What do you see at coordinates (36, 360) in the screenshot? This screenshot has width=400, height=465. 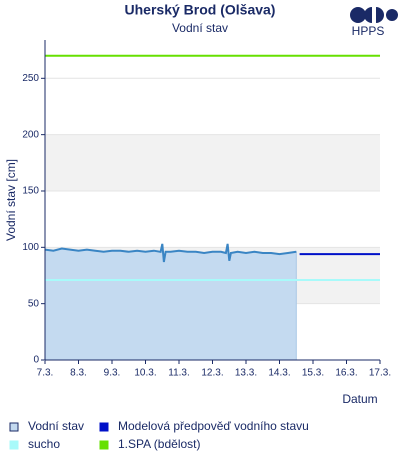 I see `y-tick-label: 0` at bounding box center [36, 360].